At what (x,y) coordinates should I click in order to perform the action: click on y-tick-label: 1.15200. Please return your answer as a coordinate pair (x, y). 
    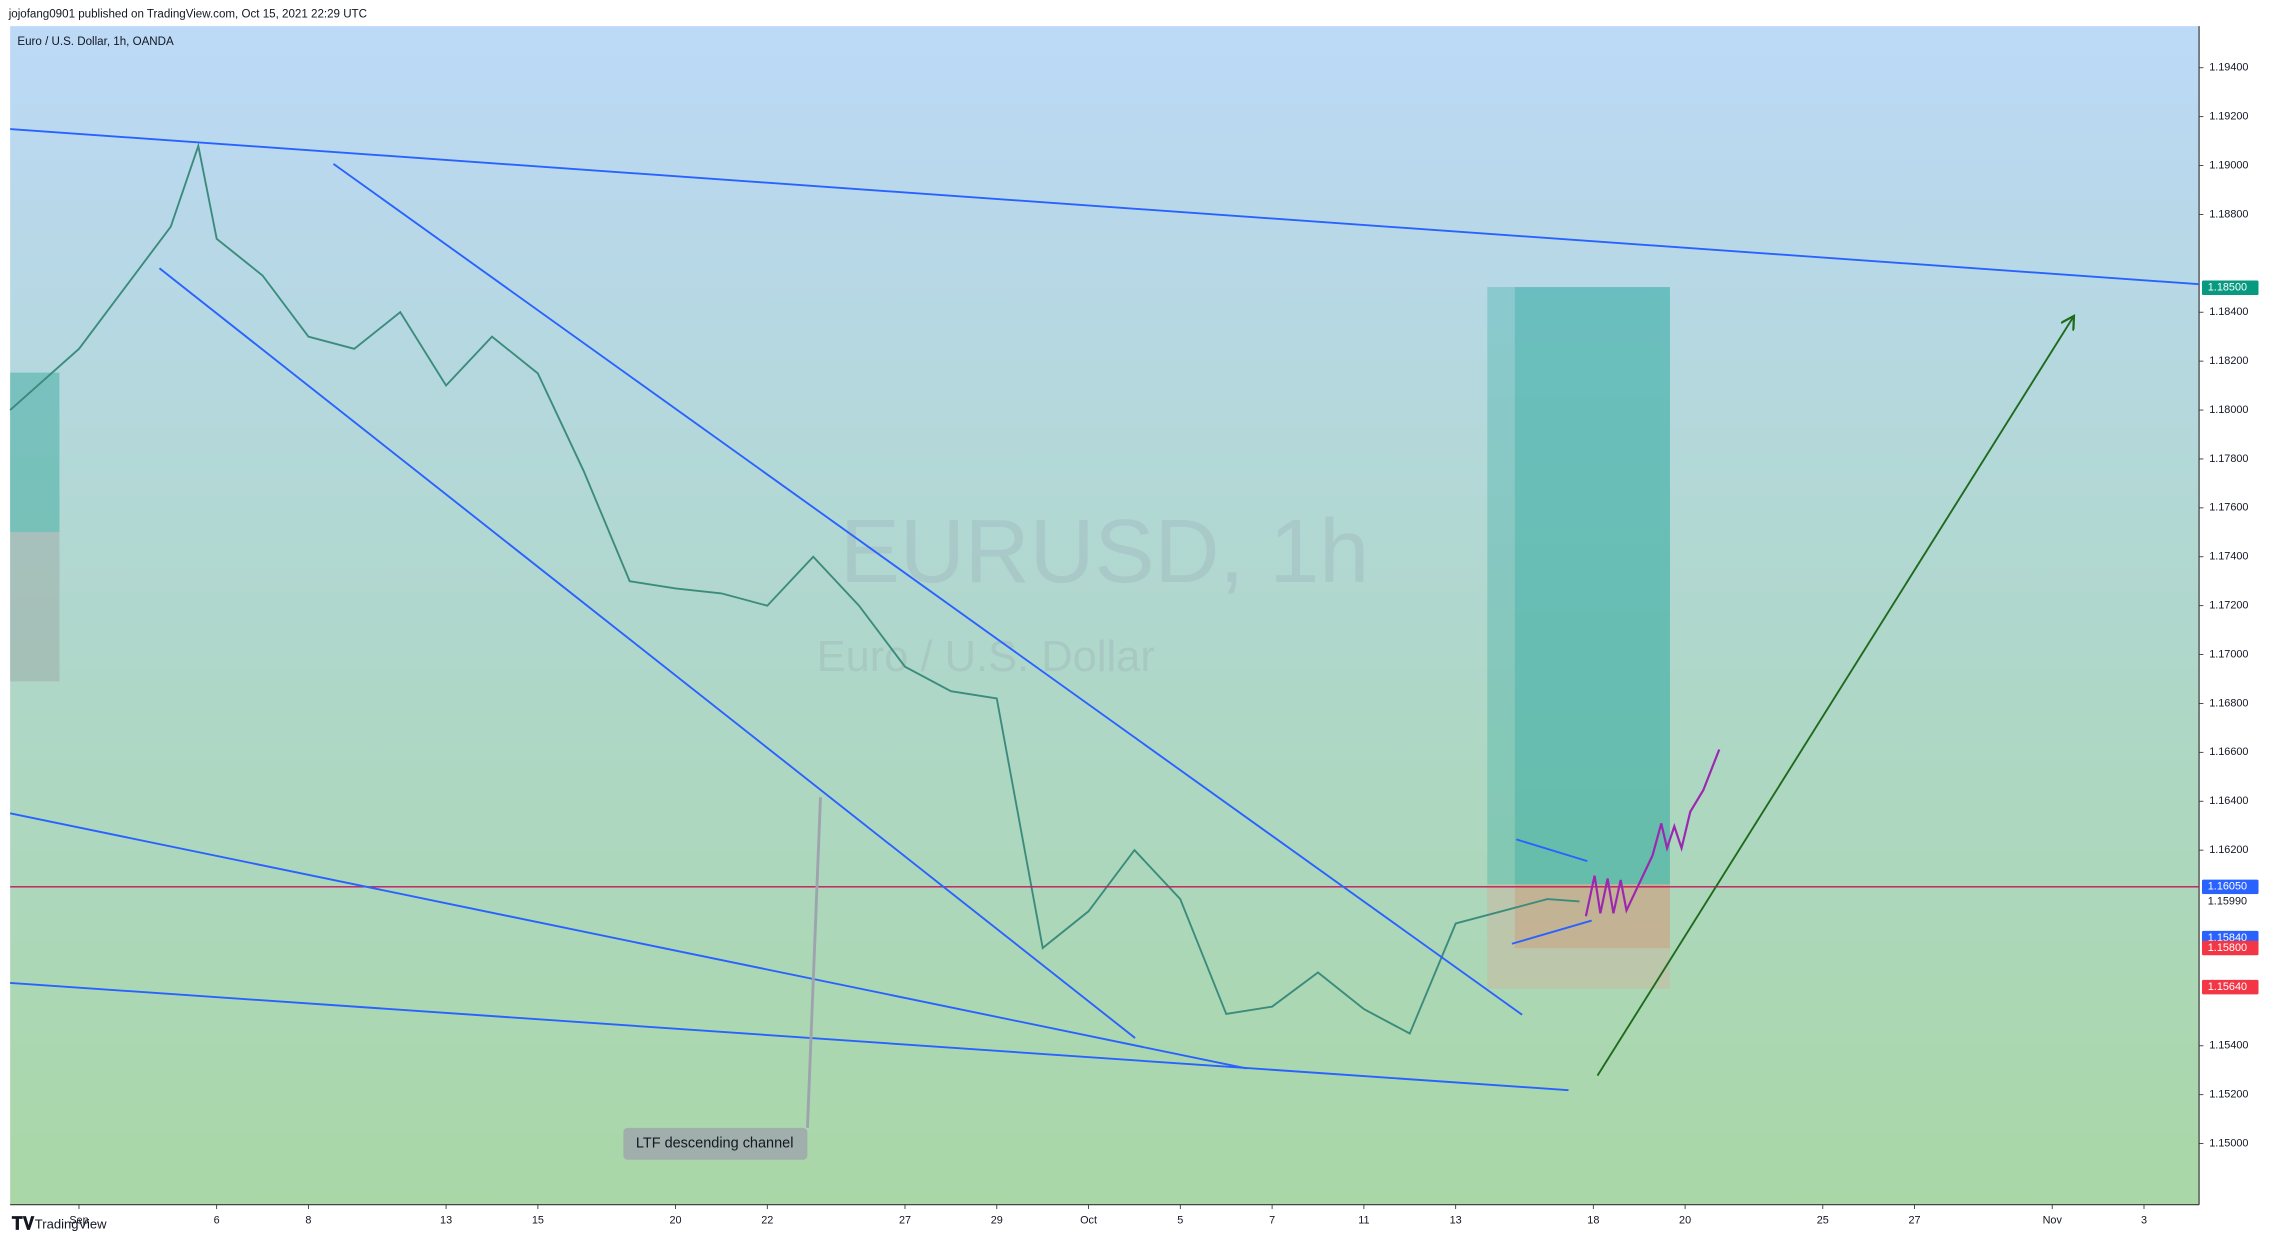
    Looking at the image, I should click on (2228, 1095).